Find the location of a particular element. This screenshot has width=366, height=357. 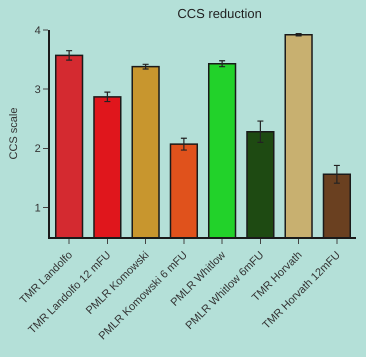

y-tick-label: 2 is located at coordinates (37, 149).